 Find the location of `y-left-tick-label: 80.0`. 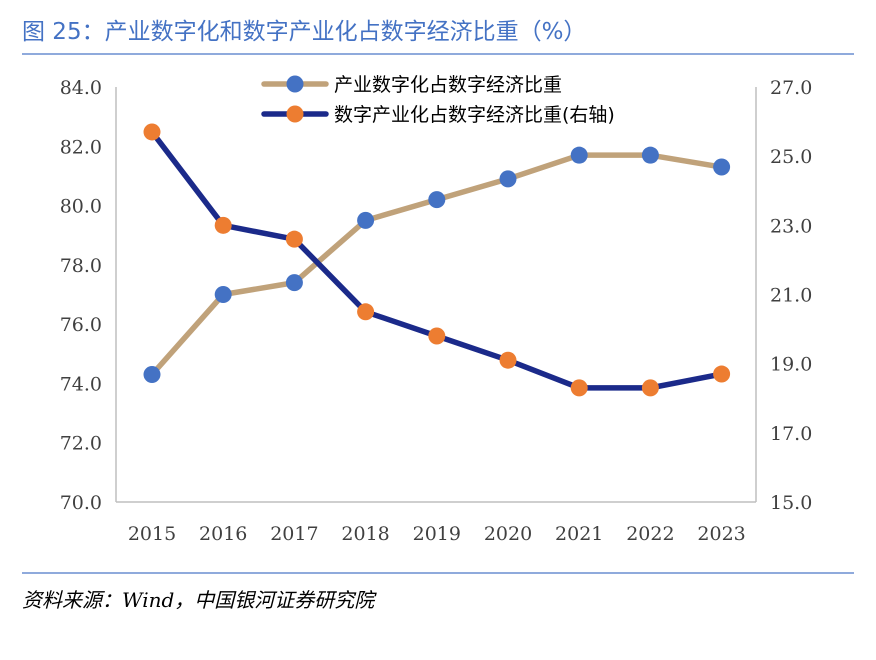

y-left-tick-label: 80.0 is located at coordinates (81, 207).